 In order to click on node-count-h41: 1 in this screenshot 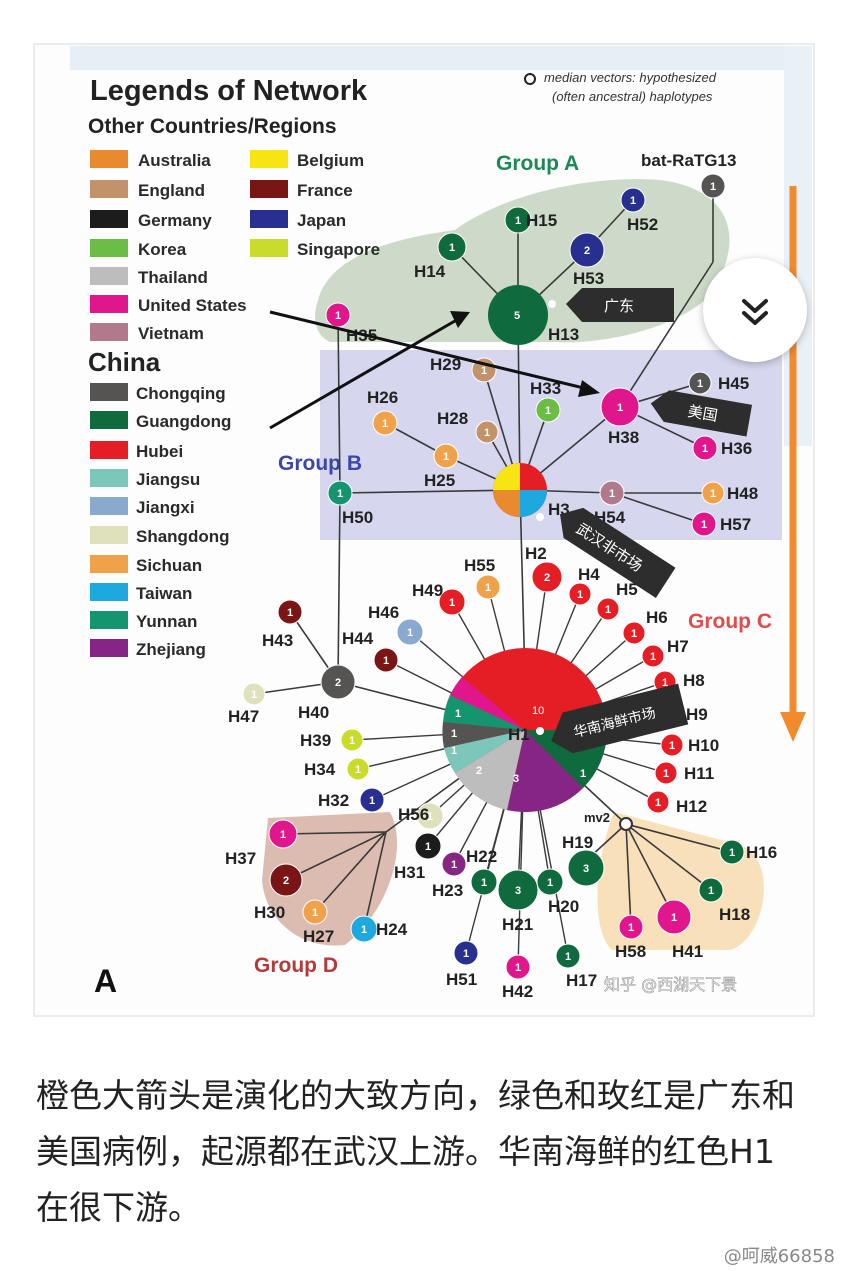, I will do `click(674, 918)`.